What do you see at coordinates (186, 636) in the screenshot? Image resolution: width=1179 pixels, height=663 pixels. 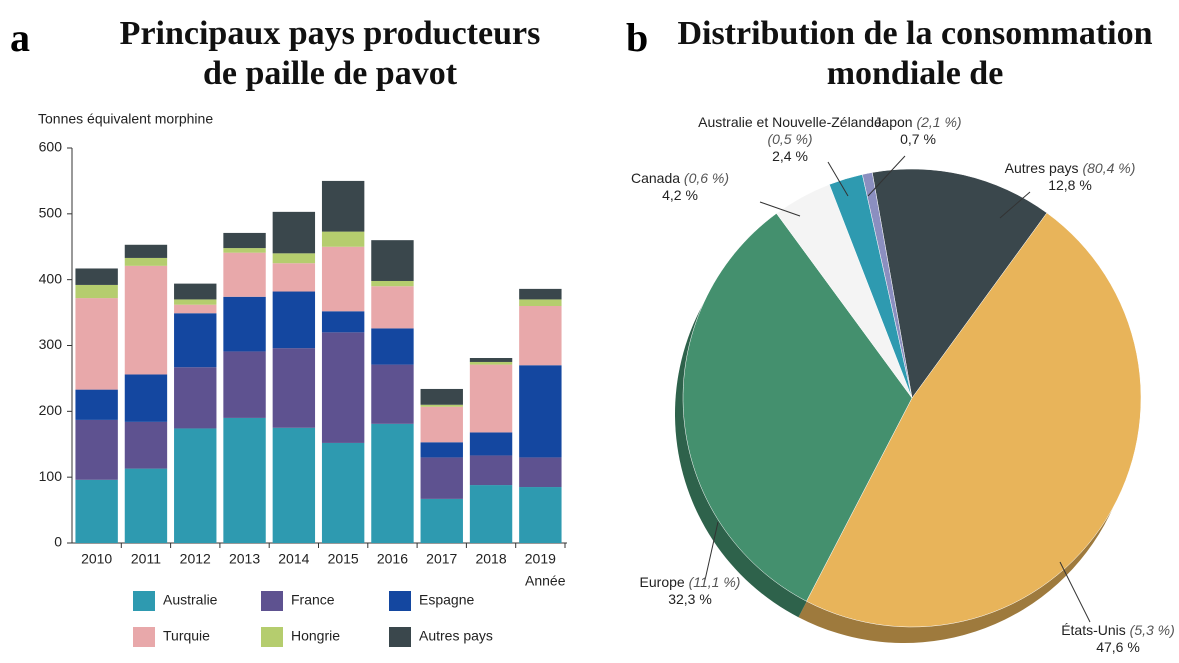 I see `legend-label: Turquie` at bounding box center [186, 636].